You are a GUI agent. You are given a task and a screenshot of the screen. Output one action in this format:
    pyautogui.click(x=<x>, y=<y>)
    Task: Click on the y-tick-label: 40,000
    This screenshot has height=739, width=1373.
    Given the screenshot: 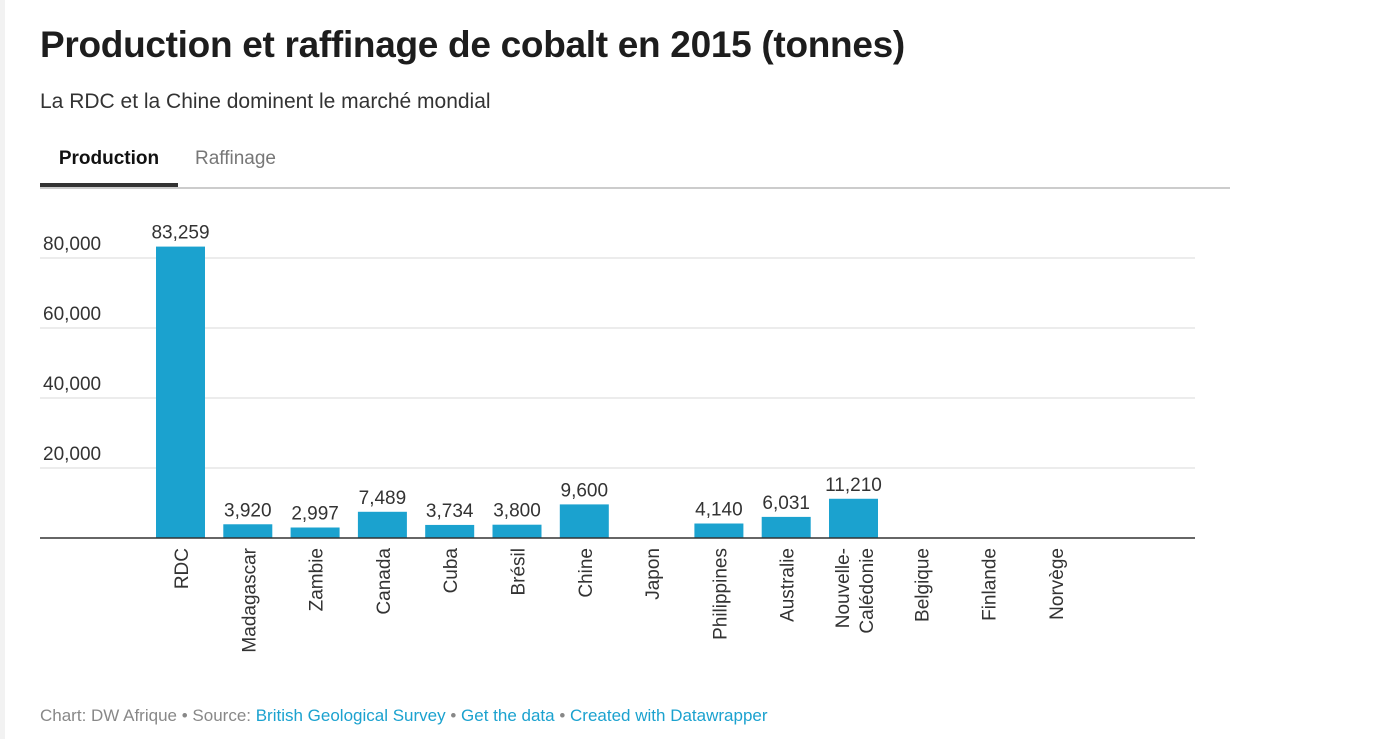 What is the action you would take?
    pyautogui.click(x=72, y=384)
    